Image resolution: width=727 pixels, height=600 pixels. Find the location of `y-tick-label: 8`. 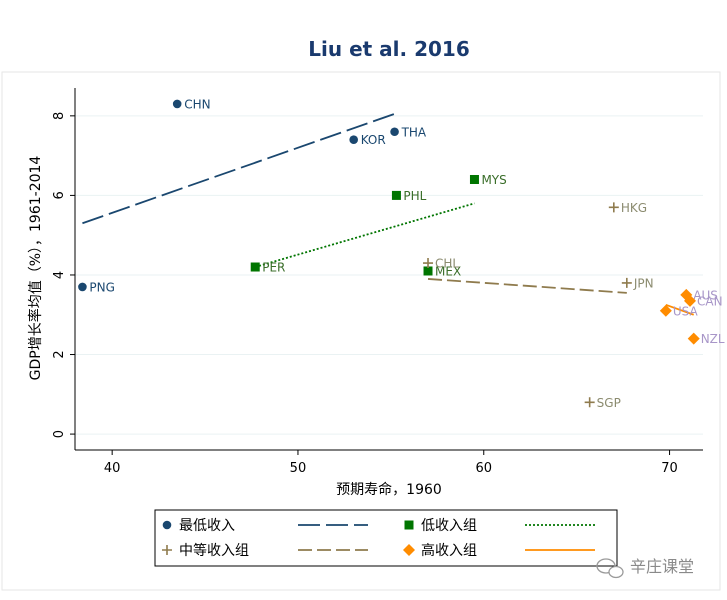

y-tick-label: 8 is located at coordinates (59, 116).